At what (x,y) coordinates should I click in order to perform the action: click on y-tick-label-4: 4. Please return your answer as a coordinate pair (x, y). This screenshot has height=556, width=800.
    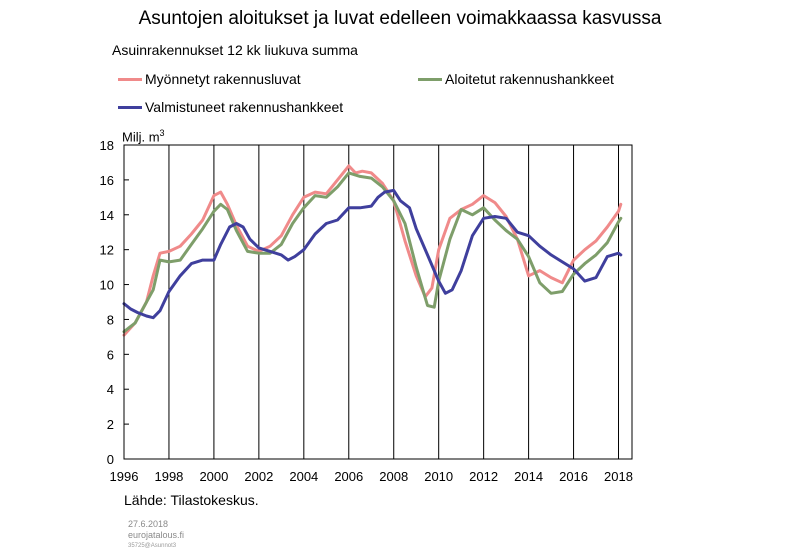
    Looking at the image, I should click on (110, 389).